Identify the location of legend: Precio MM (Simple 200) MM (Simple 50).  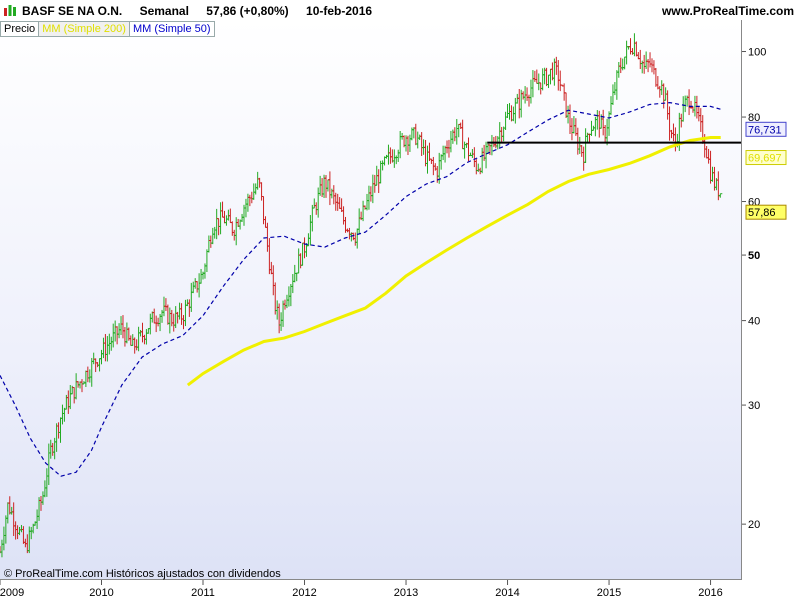
(107, 29).